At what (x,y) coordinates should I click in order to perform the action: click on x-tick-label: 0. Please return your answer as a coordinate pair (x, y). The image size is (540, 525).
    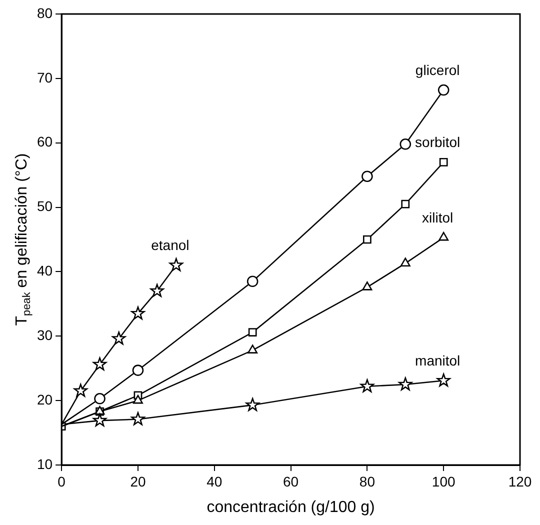
    Looking at the image, I should click on (62, 481).